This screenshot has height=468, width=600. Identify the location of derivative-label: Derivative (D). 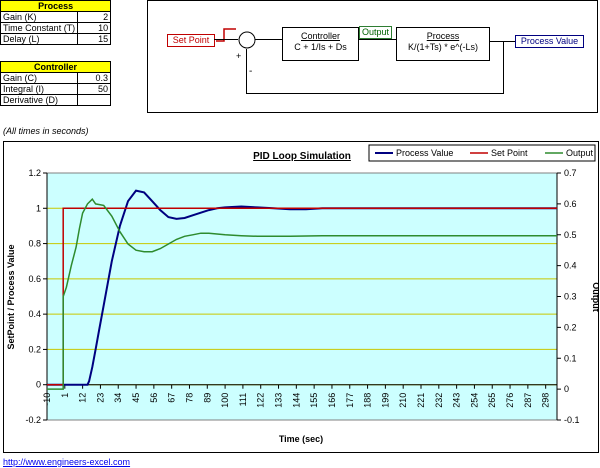
(39, 100).